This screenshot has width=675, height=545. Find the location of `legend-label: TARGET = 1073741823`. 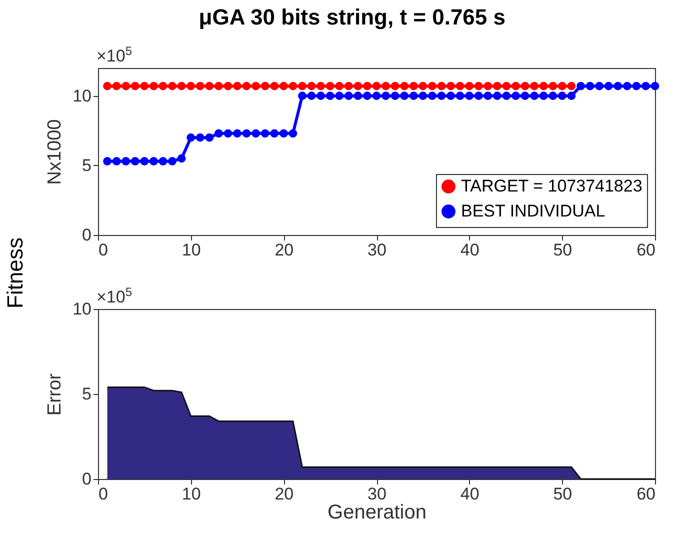

legend-label: TARGET = 1073741823 is located at coordinates (551, 186).